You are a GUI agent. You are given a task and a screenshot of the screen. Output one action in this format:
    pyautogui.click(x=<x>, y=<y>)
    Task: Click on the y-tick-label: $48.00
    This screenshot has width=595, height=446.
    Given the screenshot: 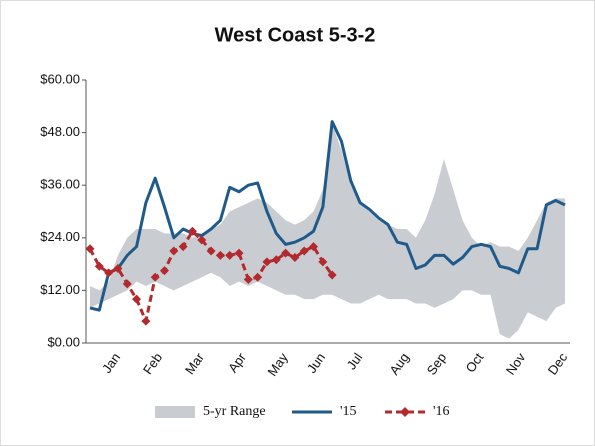 What is the action you would take?
    pyautogui.click(x=60, y=131)
    